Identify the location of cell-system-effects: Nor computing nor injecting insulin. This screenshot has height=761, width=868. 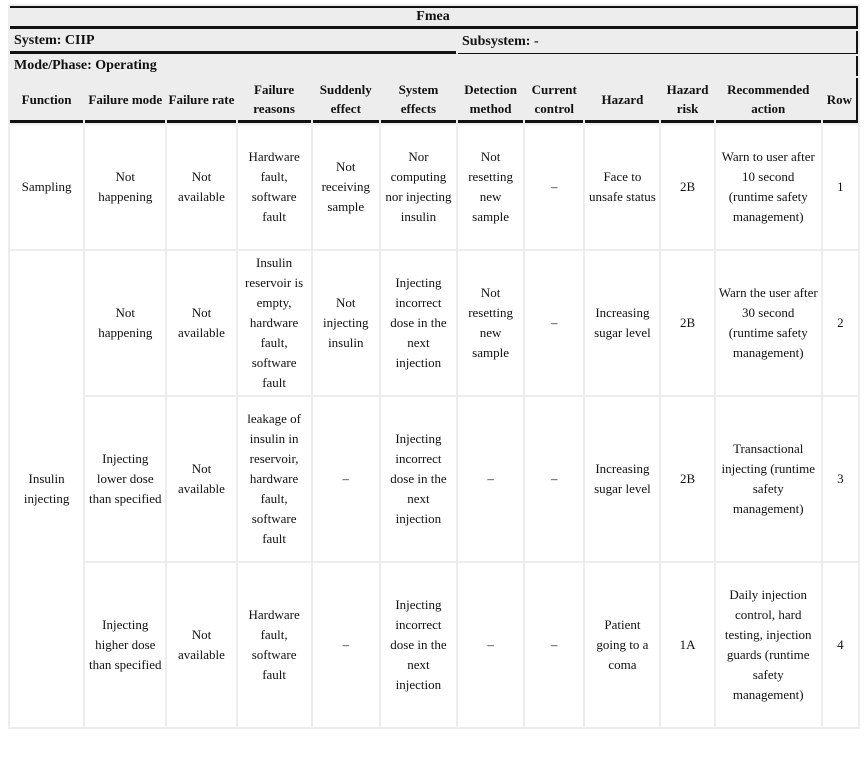
(418, 187).